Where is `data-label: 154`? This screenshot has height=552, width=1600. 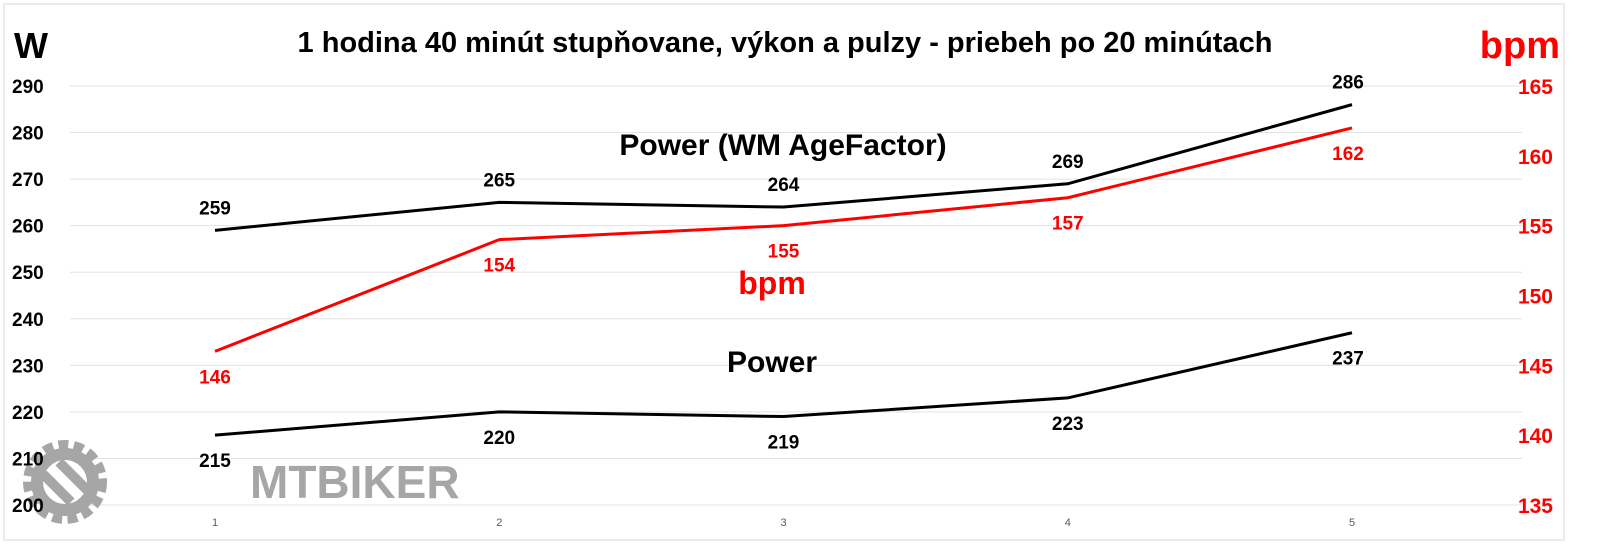 data-label: 154 is located at coordinates (499, 266).